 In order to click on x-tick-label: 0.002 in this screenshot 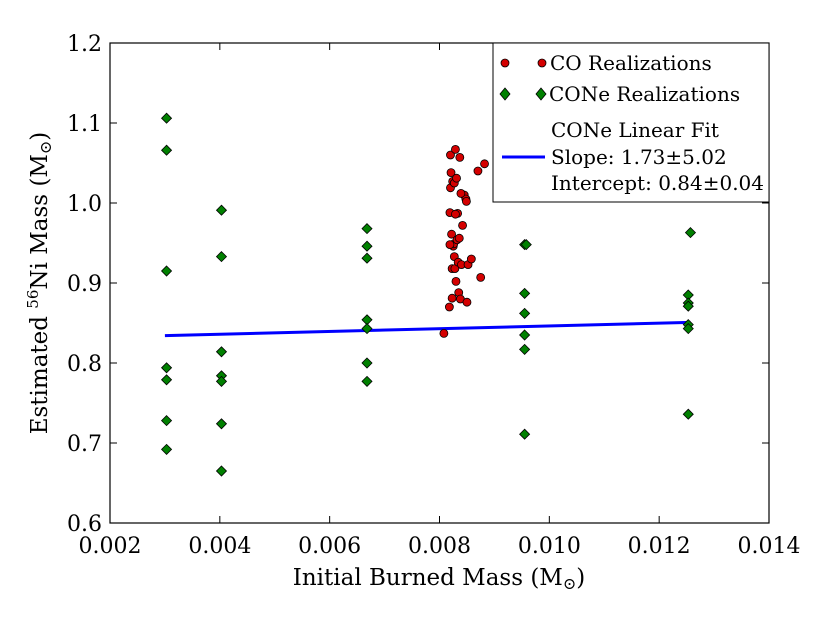, I will do `click(110, 546)`.